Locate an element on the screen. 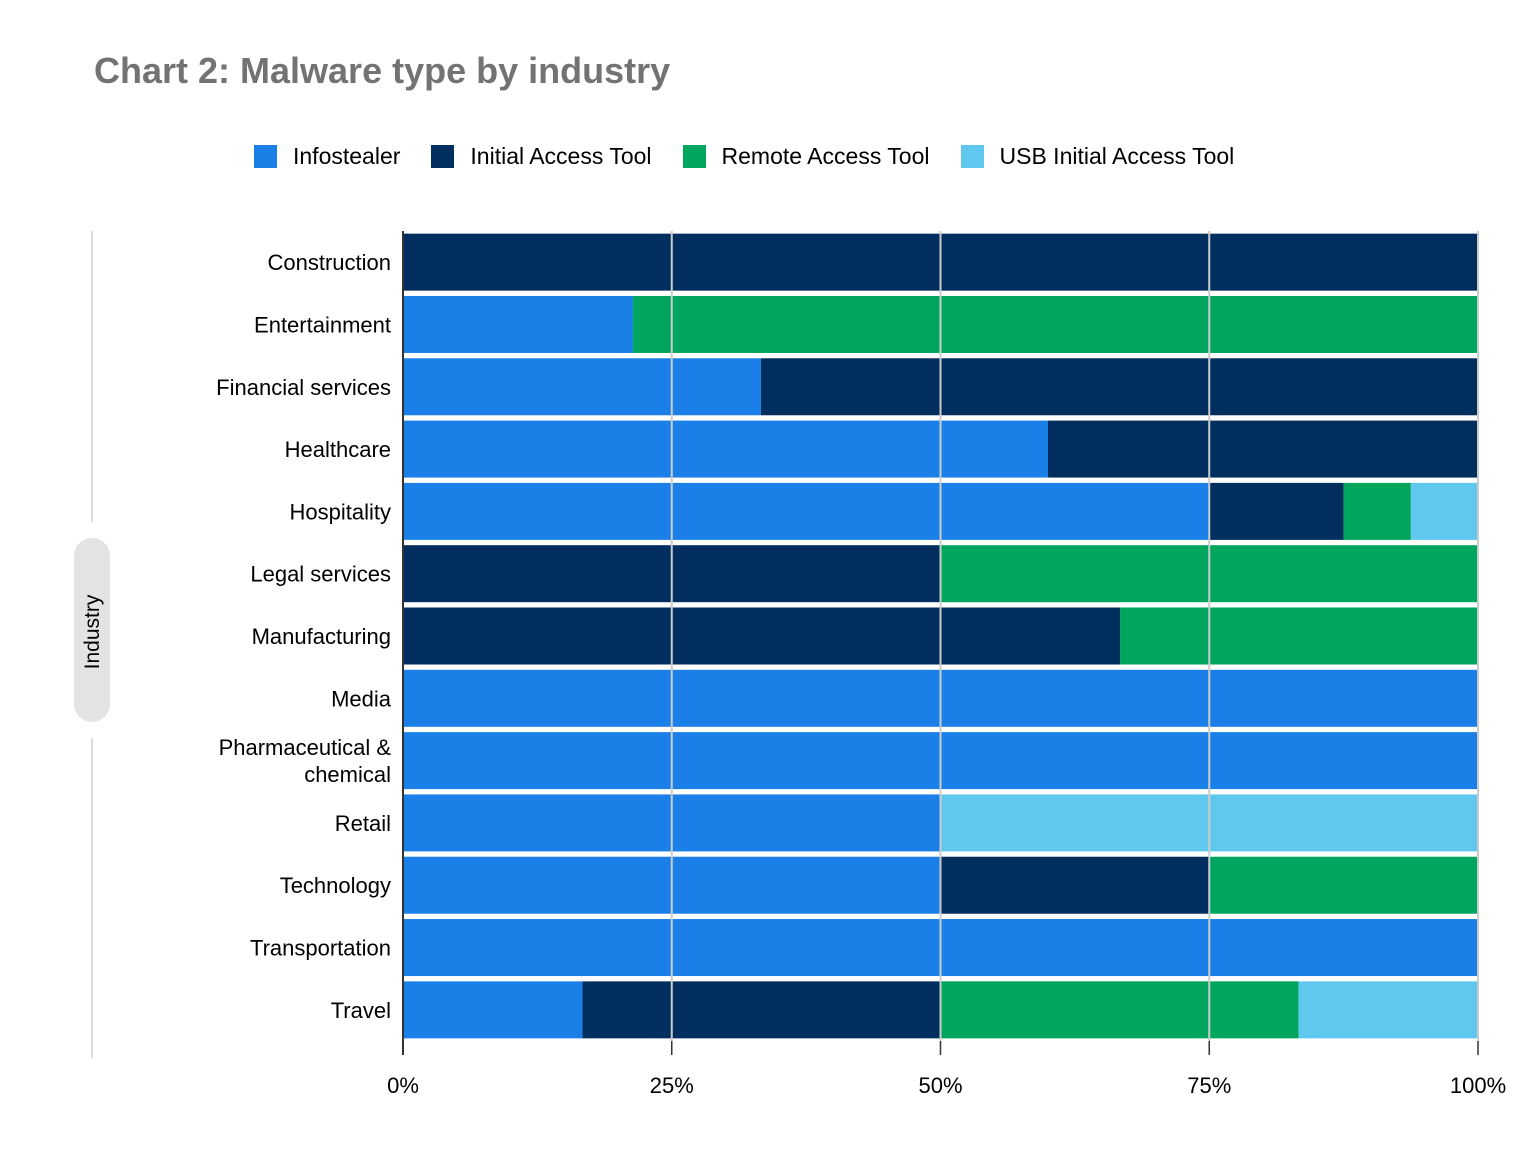  legend-item: USB Initial Access Tool is located at coordinates (1097, 156).